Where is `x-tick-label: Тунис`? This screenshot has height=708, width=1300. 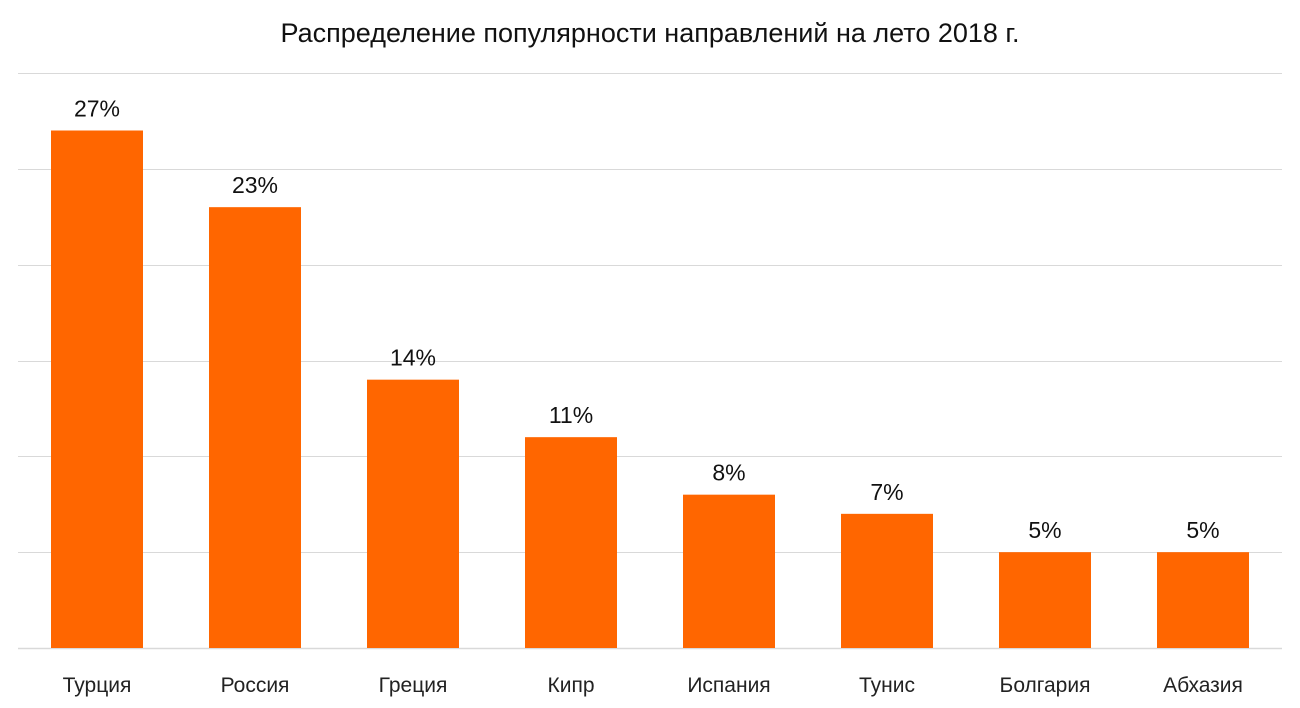
x-tick-label: Тунис is located at coordinates (887, 685).